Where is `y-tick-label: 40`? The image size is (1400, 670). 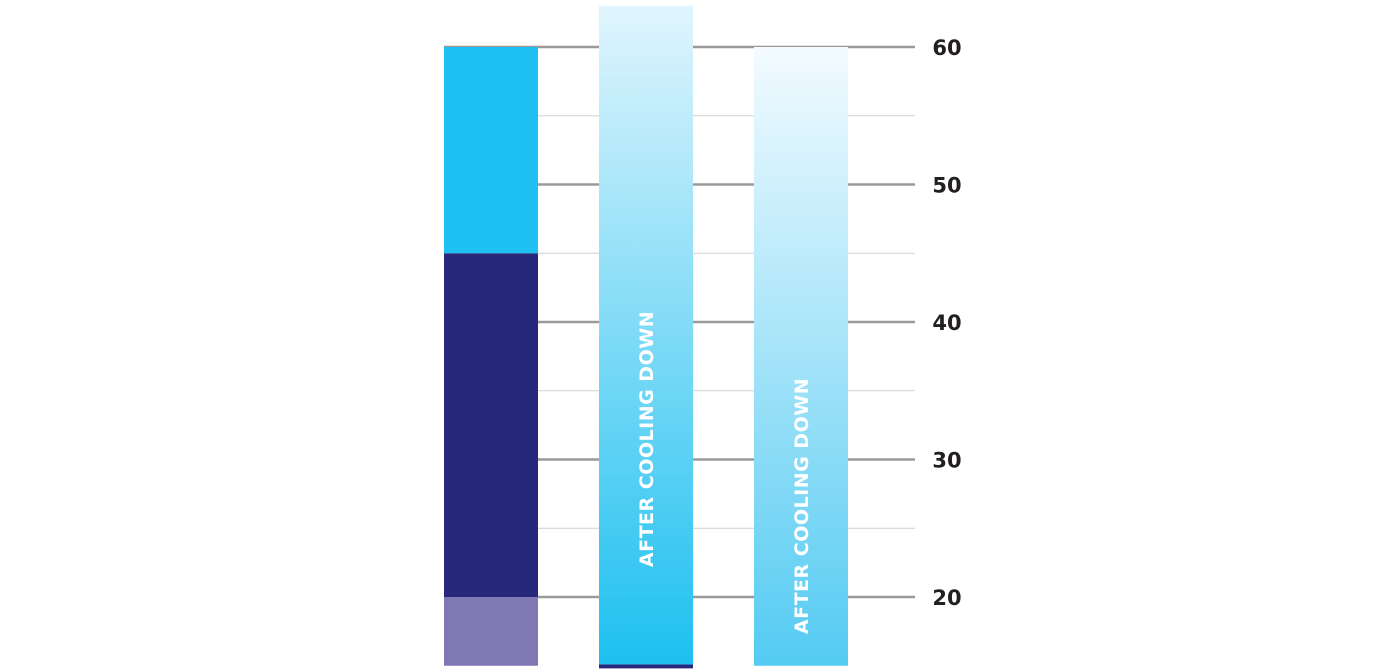 y-tick-label: 40 is located at coordinates (946, 323).